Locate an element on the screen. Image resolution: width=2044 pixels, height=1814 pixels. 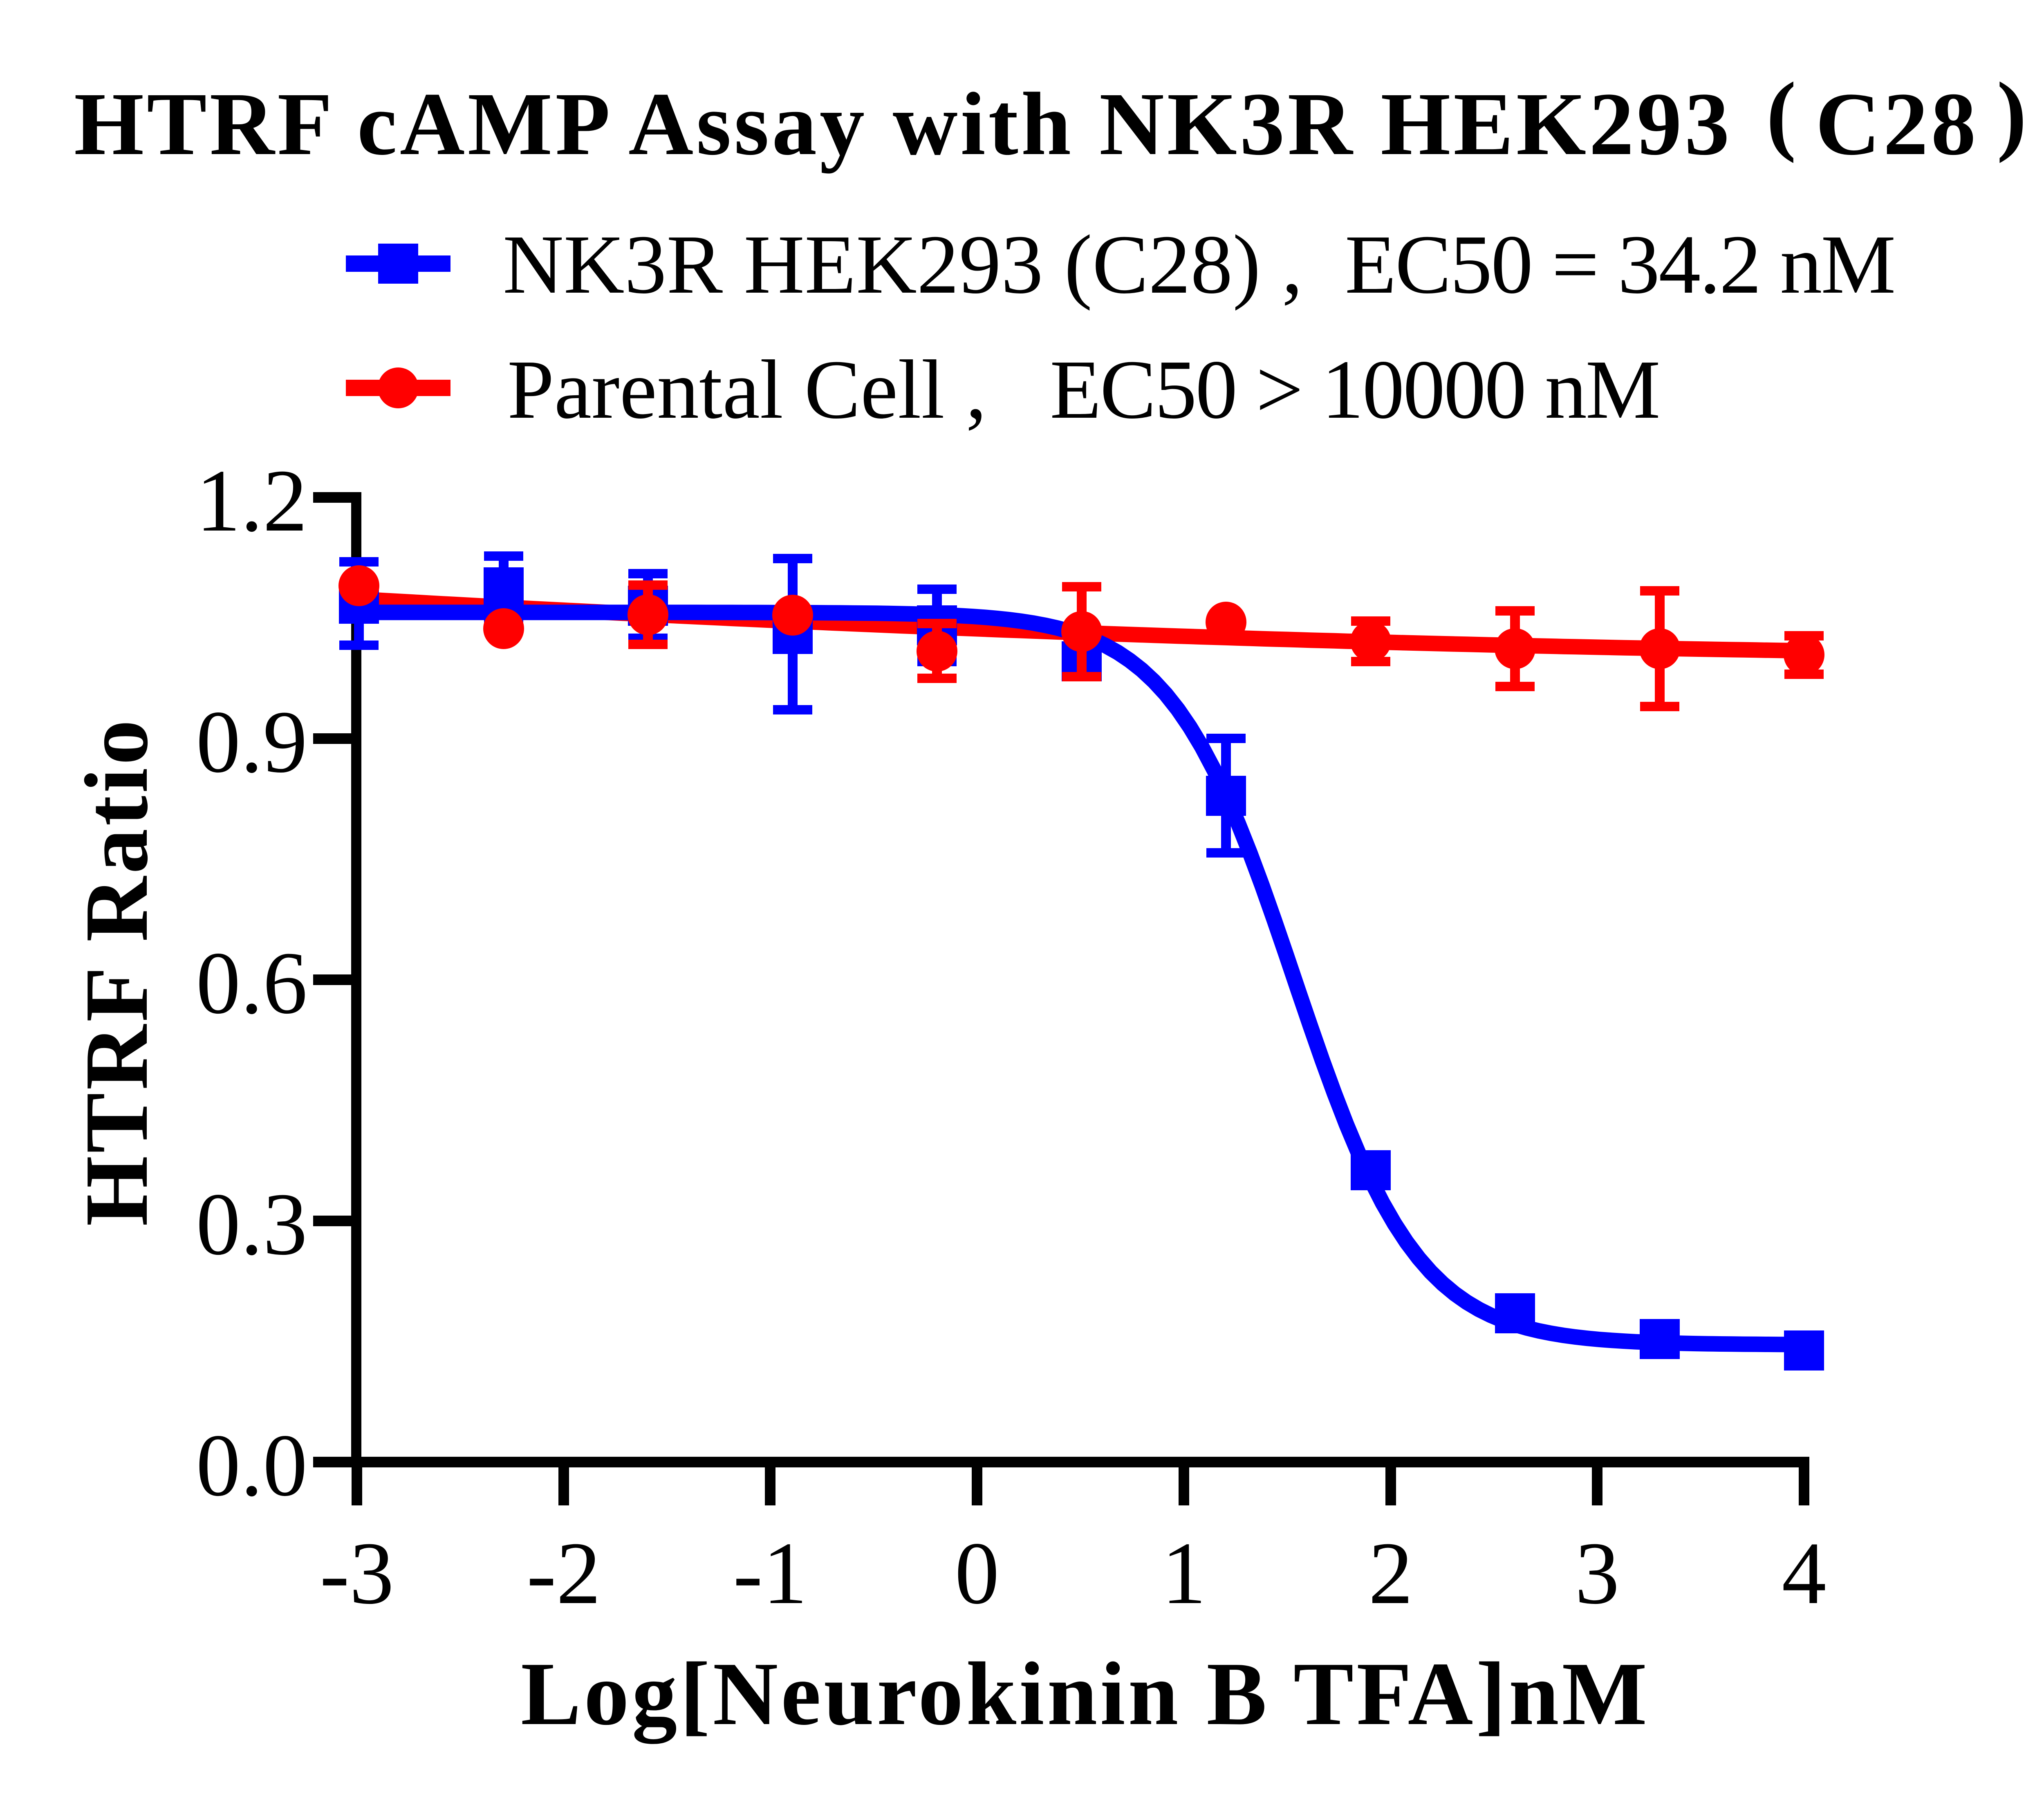
svg-text: Log[Neurokinin B TFA]nM is located at coordinates (1085, 1694).